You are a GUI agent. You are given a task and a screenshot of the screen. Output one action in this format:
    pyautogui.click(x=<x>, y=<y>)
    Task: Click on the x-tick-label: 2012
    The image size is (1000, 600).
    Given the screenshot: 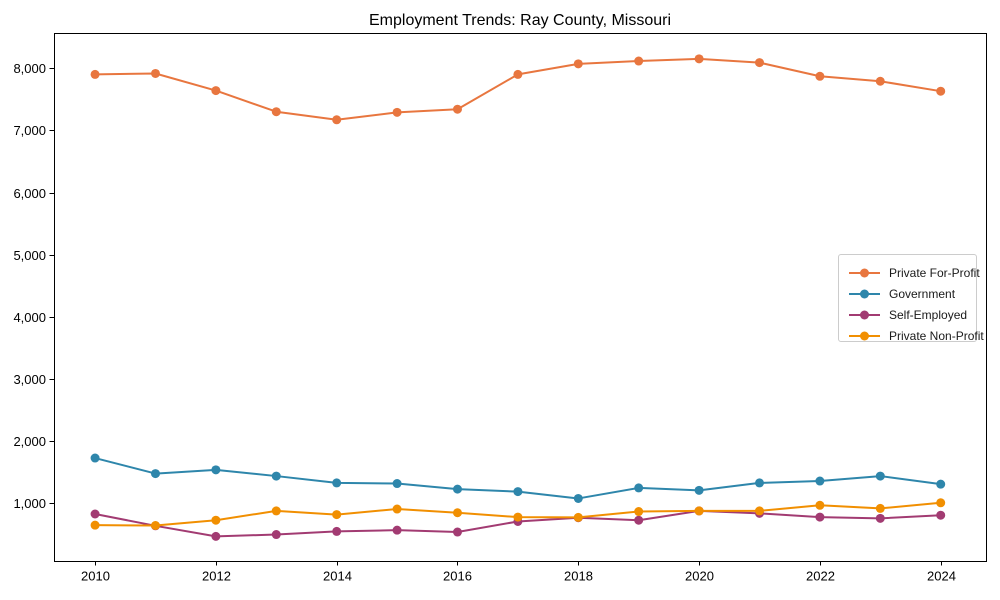 What is the action you would take?
    pyautogui.click(x=216, y=576)
    